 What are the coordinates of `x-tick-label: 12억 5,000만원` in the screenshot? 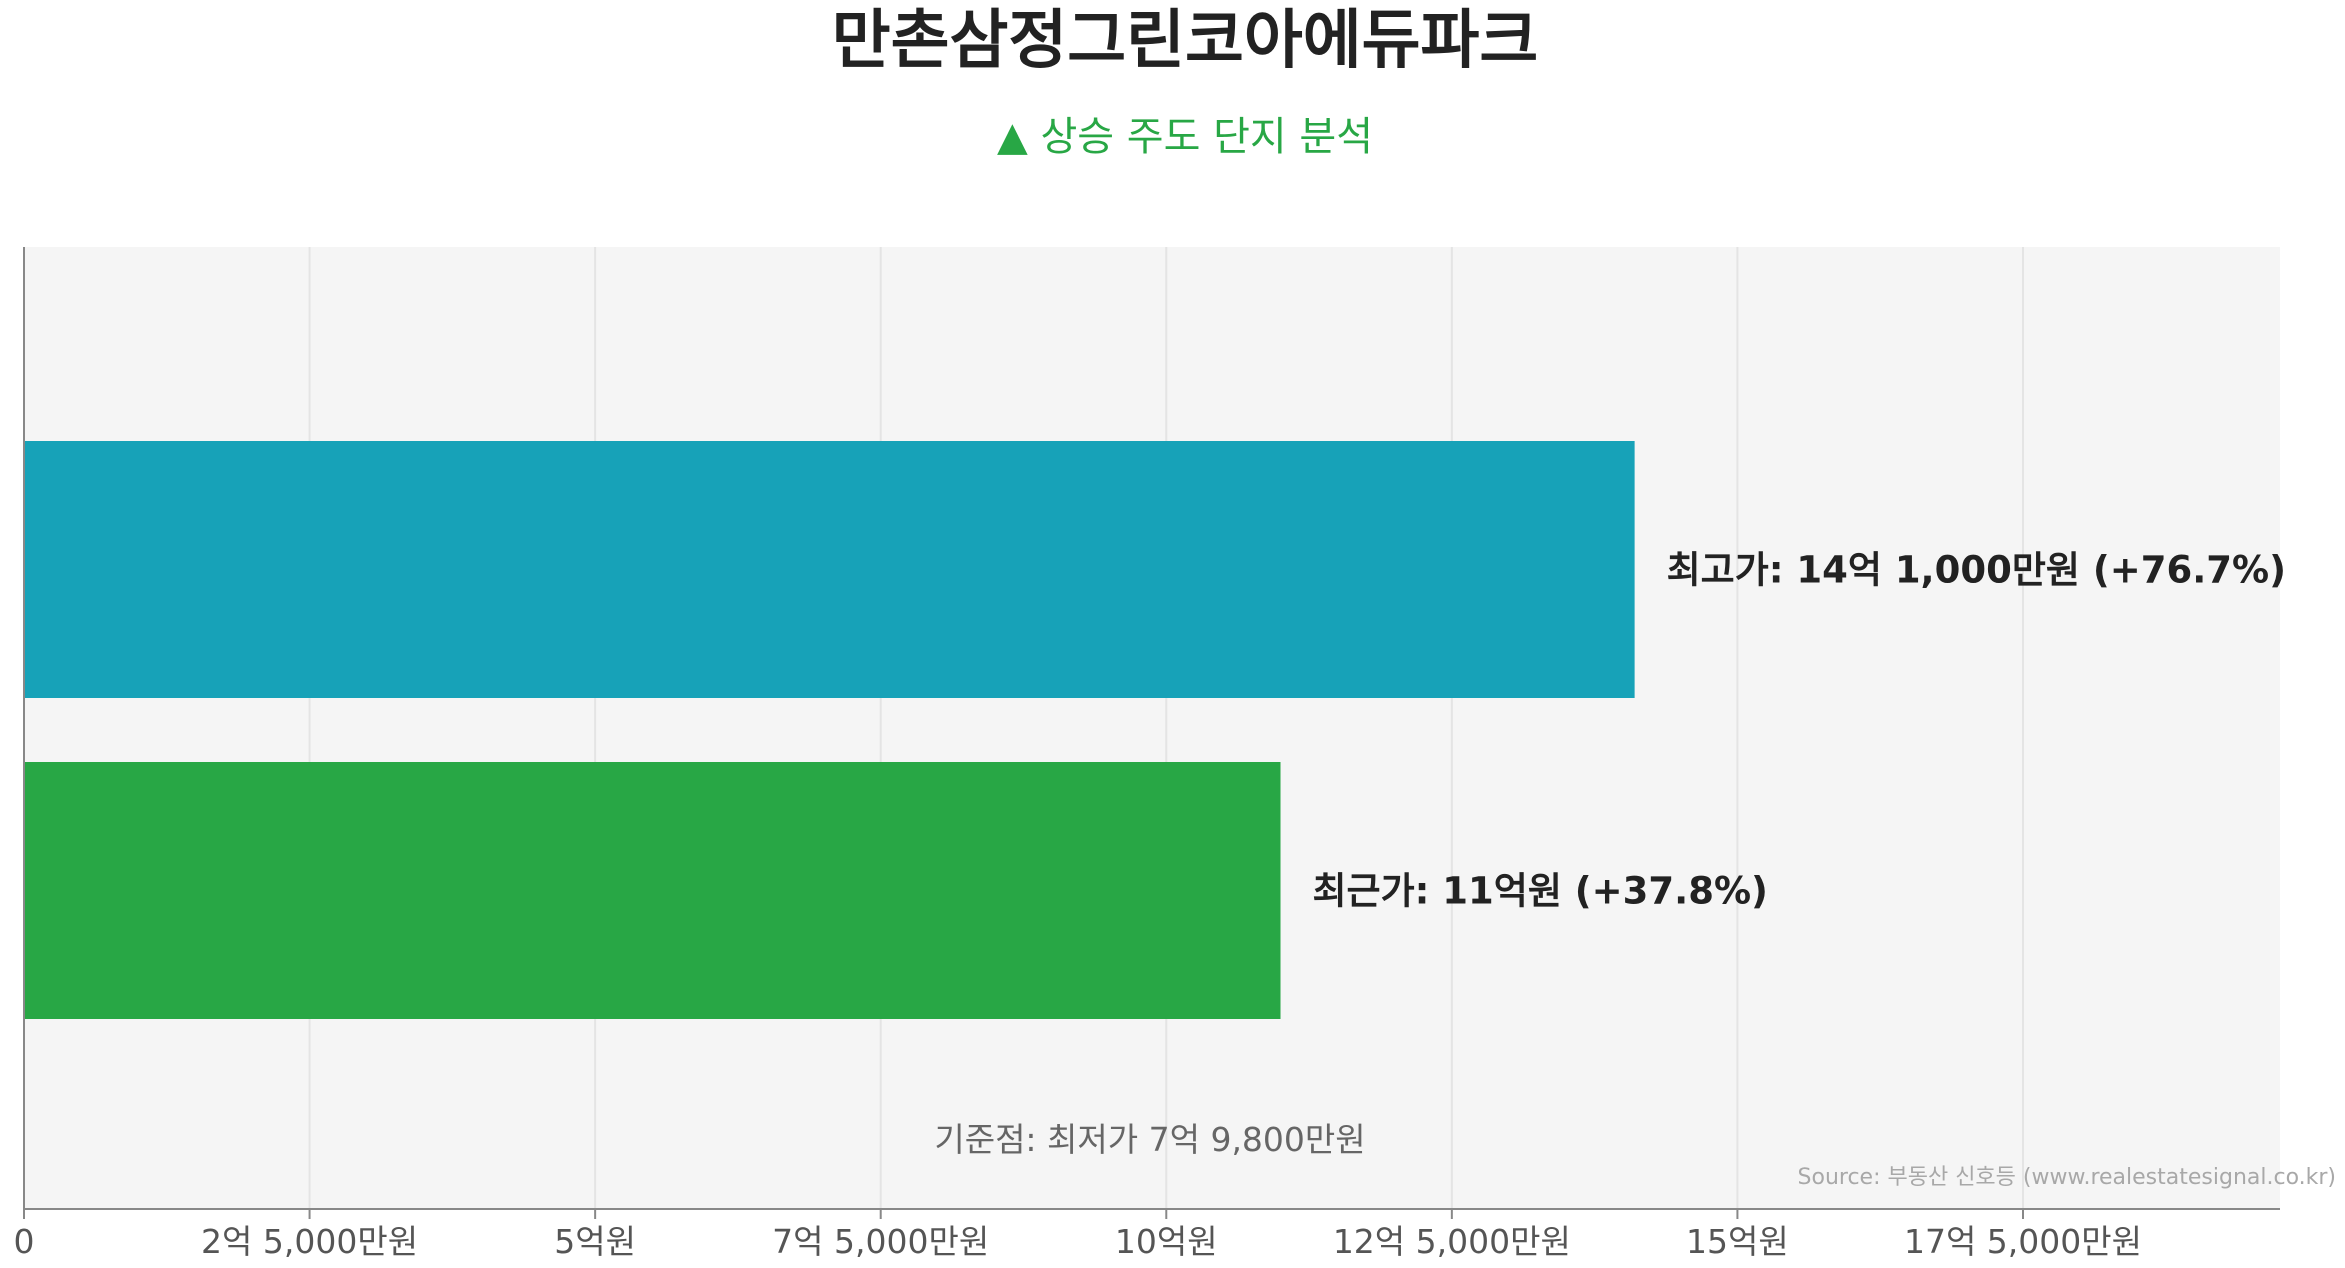 It's located at (1452, 1241).